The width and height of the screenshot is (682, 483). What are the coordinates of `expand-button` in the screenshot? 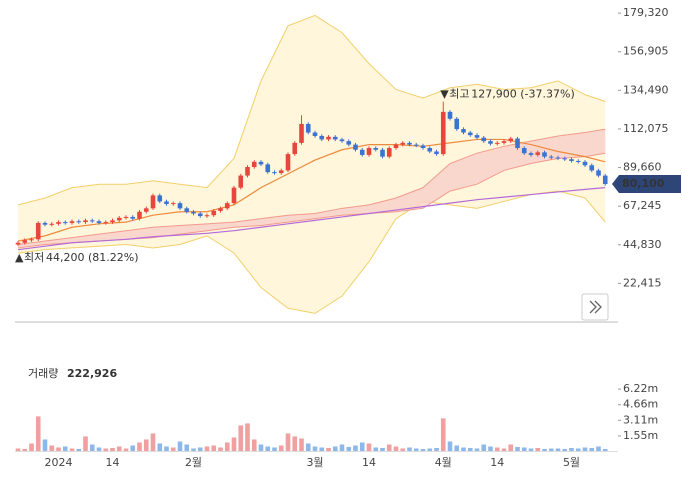 It's located at (595, 307).